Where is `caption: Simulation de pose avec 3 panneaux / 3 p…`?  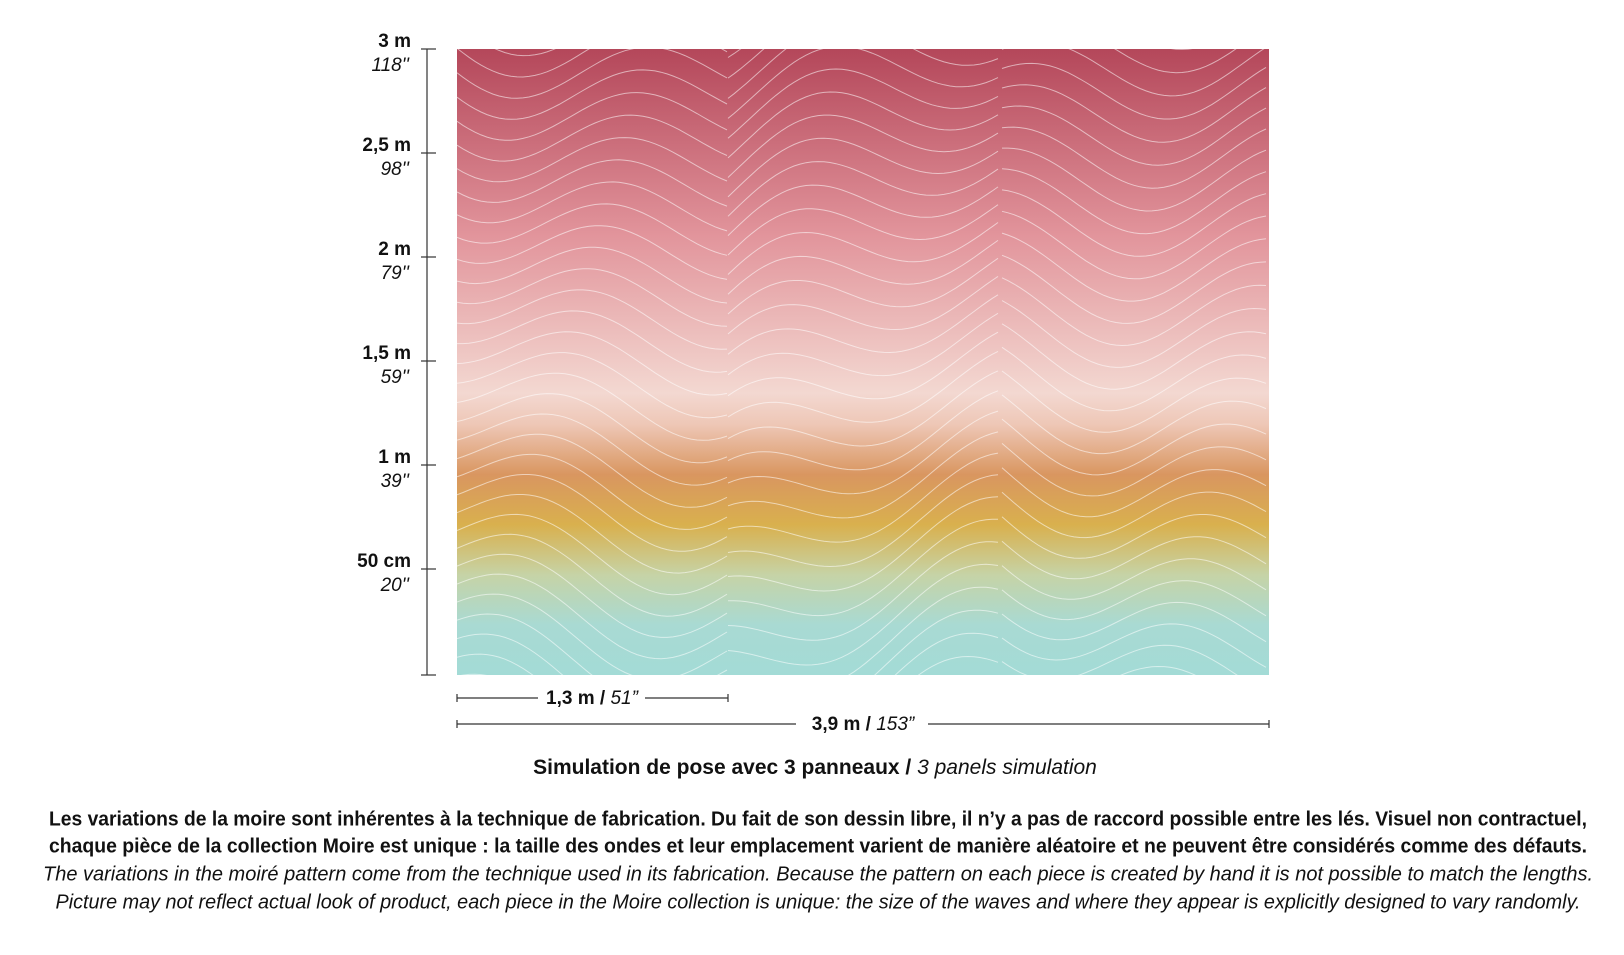 caption: Simulation de pose avec 3 panneaux / 3 p… is located at coordinates (815, 767).